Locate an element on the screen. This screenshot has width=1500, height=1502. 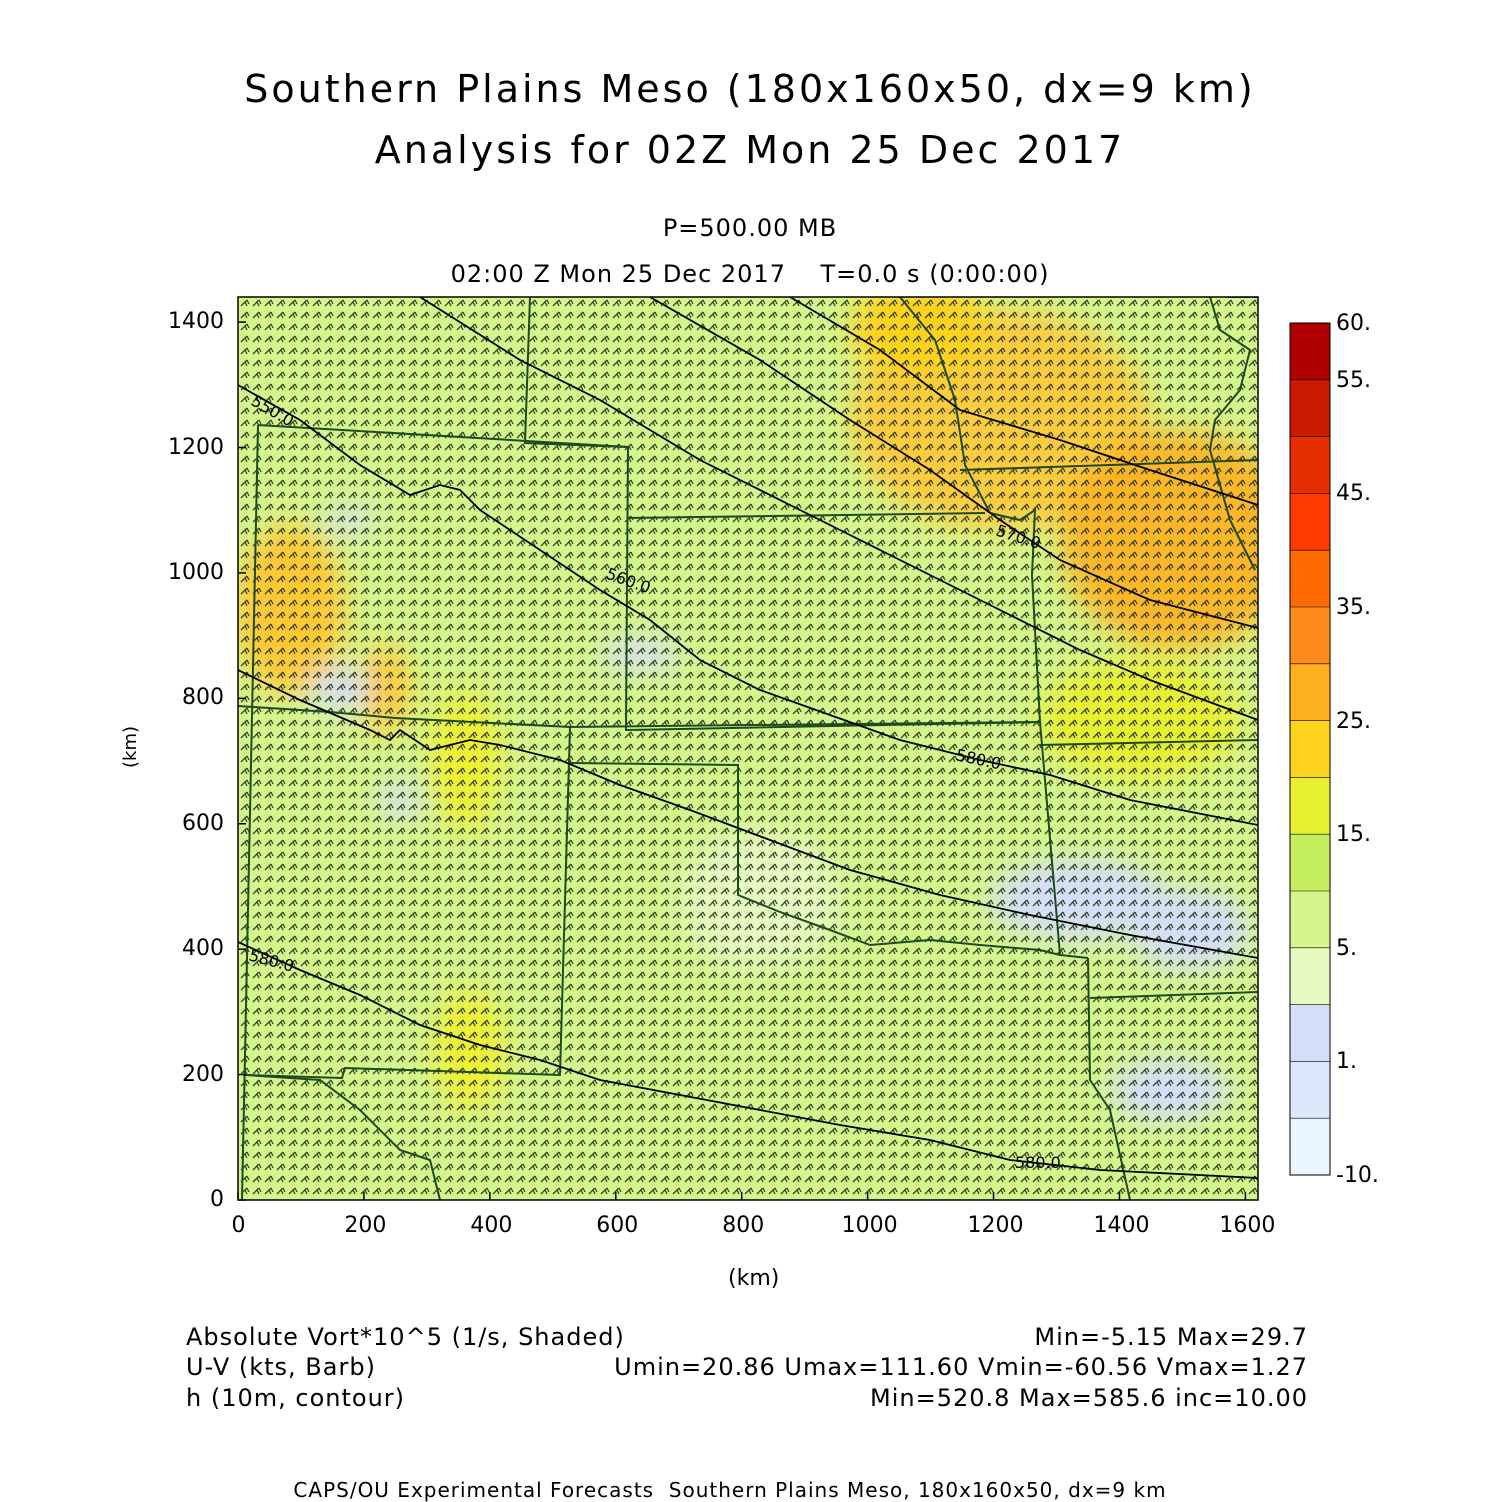
colorbar-label: 45. is located at coordinates (1353, 494).